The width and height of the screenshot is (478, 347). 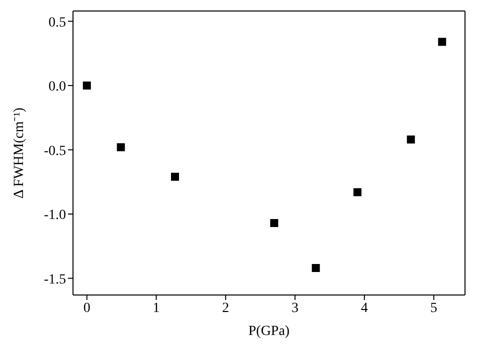 What do you see at coordinates (19, 152) in the screenshot?
I see `y-axis-title: Δ FWHM(cm⁻¹)` at bounding box center [19, 152].